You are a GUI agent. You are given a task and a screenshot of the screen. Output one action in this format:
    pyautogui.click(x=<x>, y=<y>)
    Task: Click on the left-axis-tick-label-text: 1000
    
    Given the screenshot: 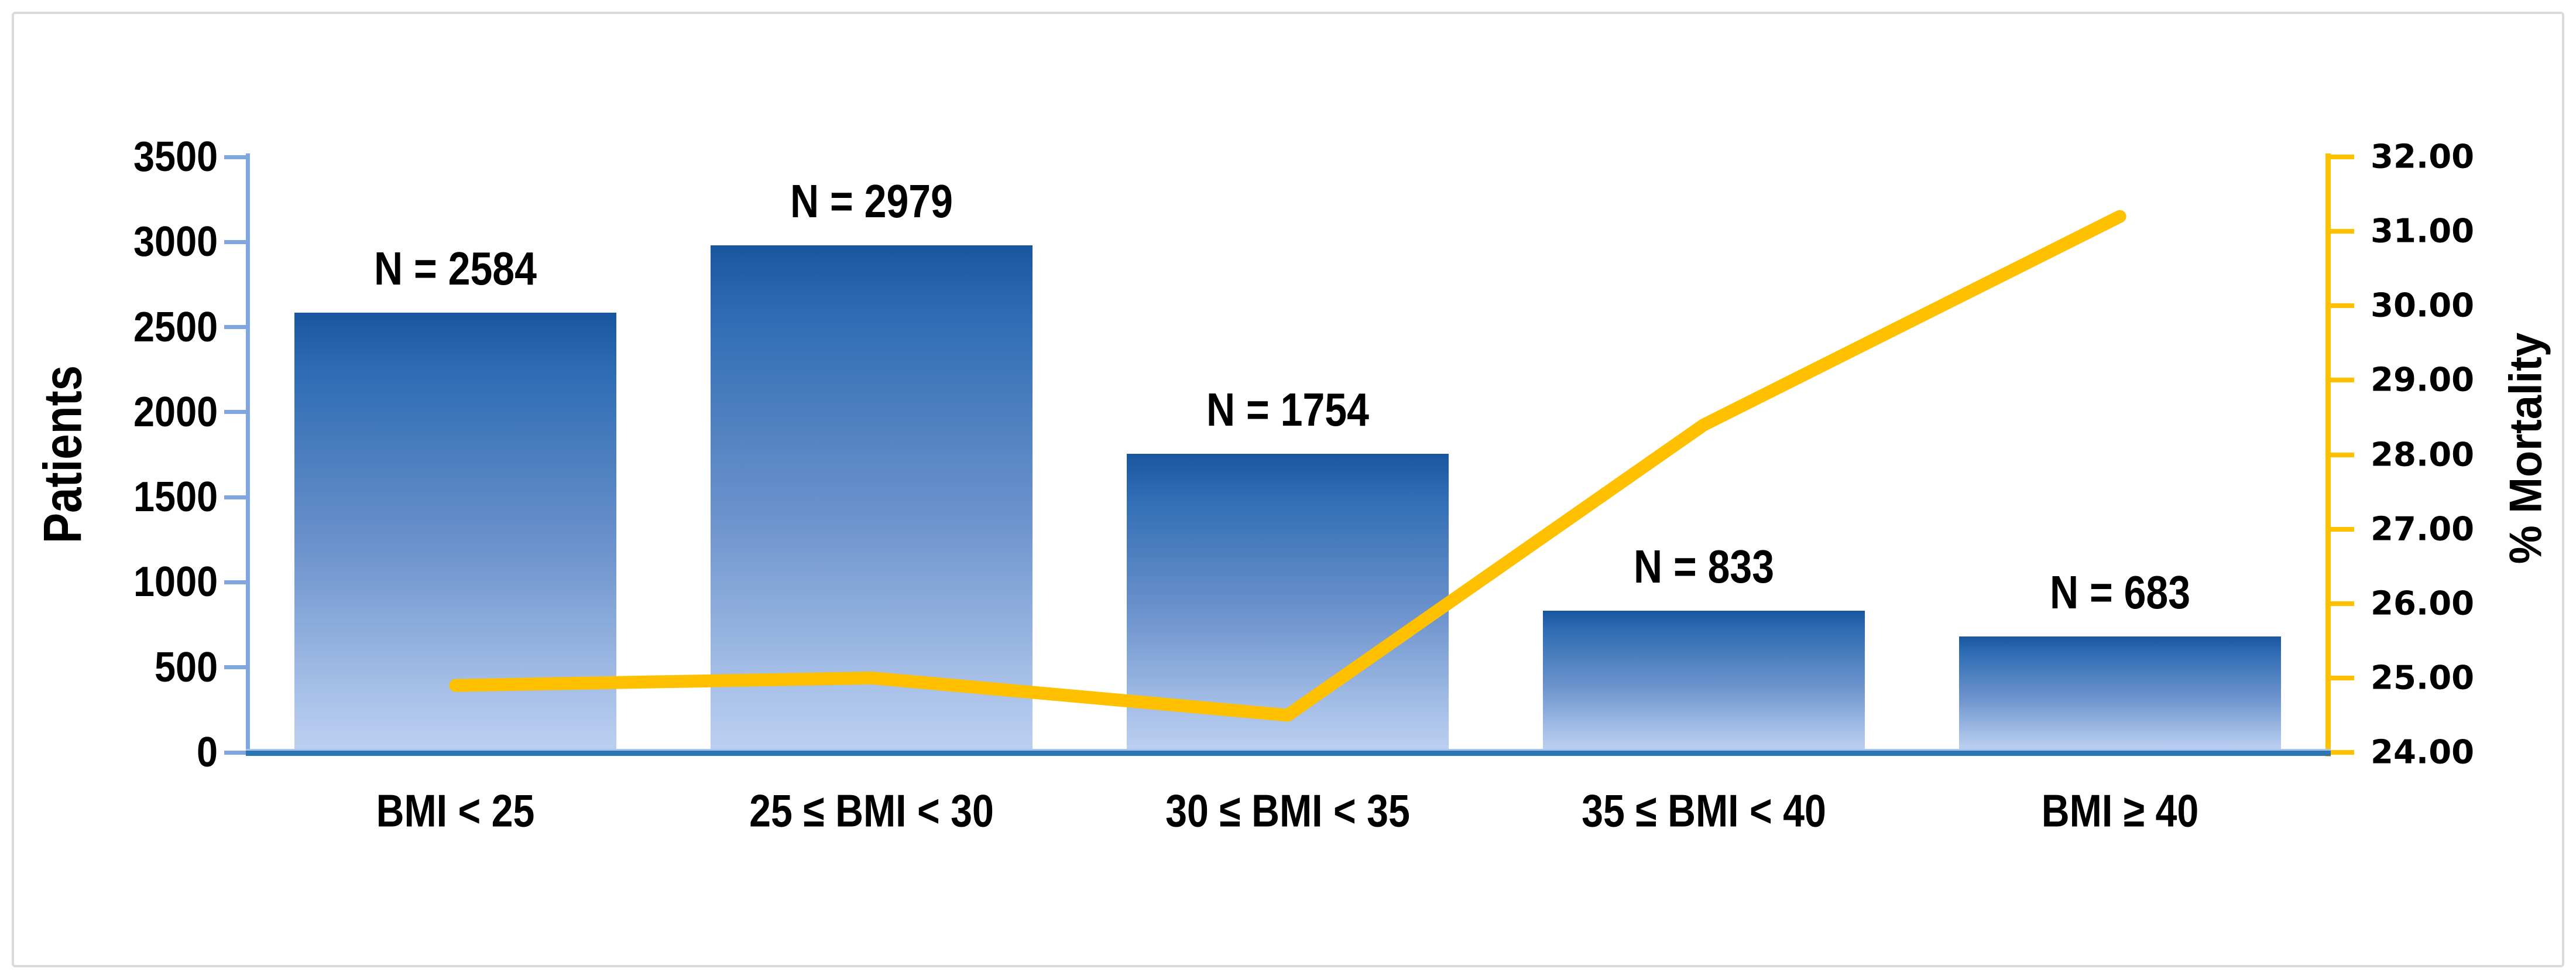 What is the action you would take?
    pyautogui.click(x=176, y=582)
    